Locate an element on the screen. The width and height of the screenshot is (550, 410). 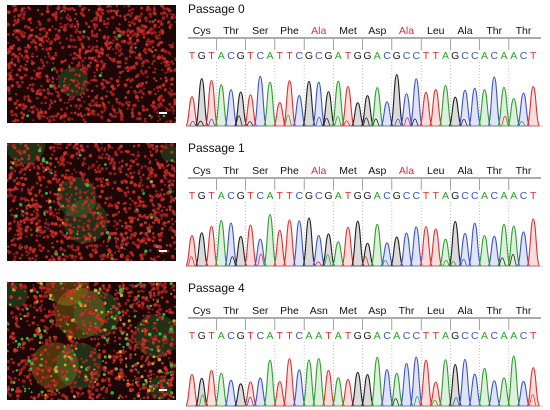
base-call: A is located at coordinates (338, 56).